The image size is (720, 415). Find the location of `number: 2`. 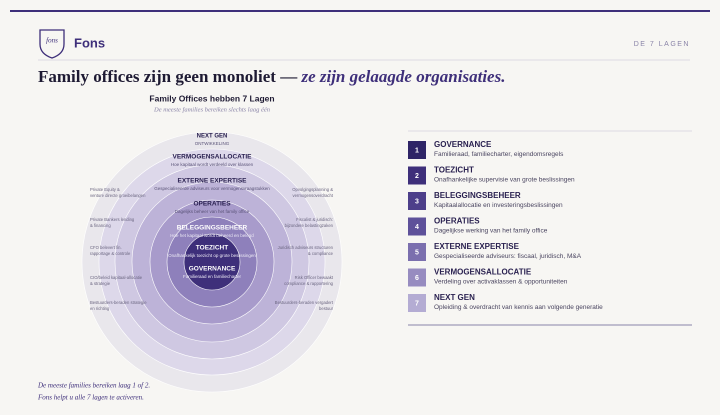

number: 2 is located at coordinates (417, 176).